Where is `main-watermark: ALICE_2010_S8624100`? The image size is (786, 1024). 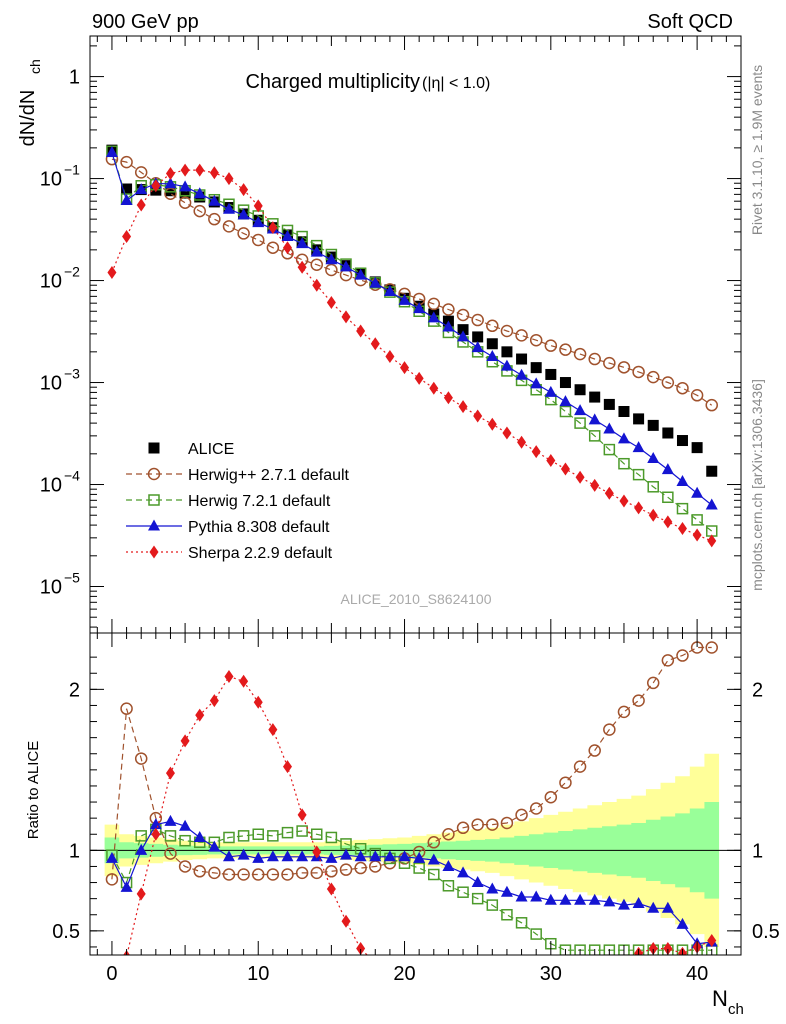 main-watermark: ALICE_2010_S8624100 is located at coordinates (415, 599).